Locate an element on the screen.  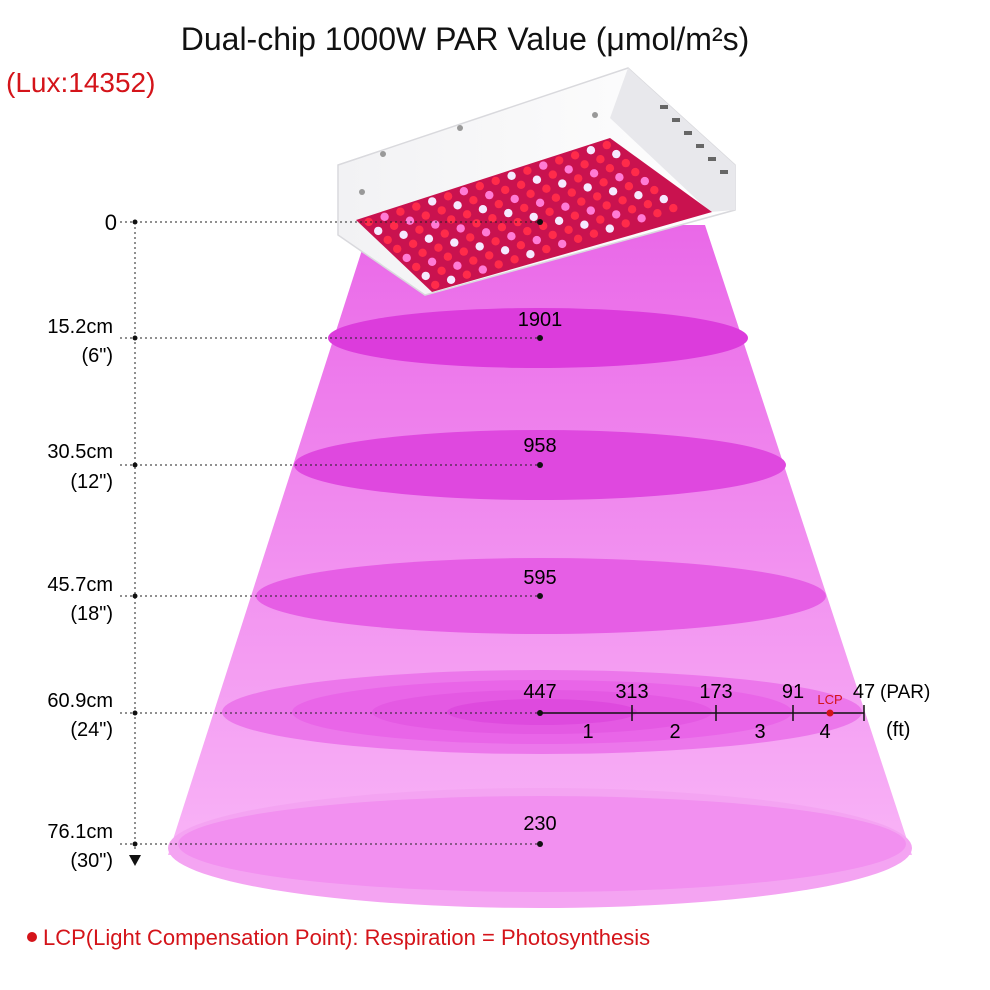
height-label-cm: 30.5cm is located at coordinates (80, 452).